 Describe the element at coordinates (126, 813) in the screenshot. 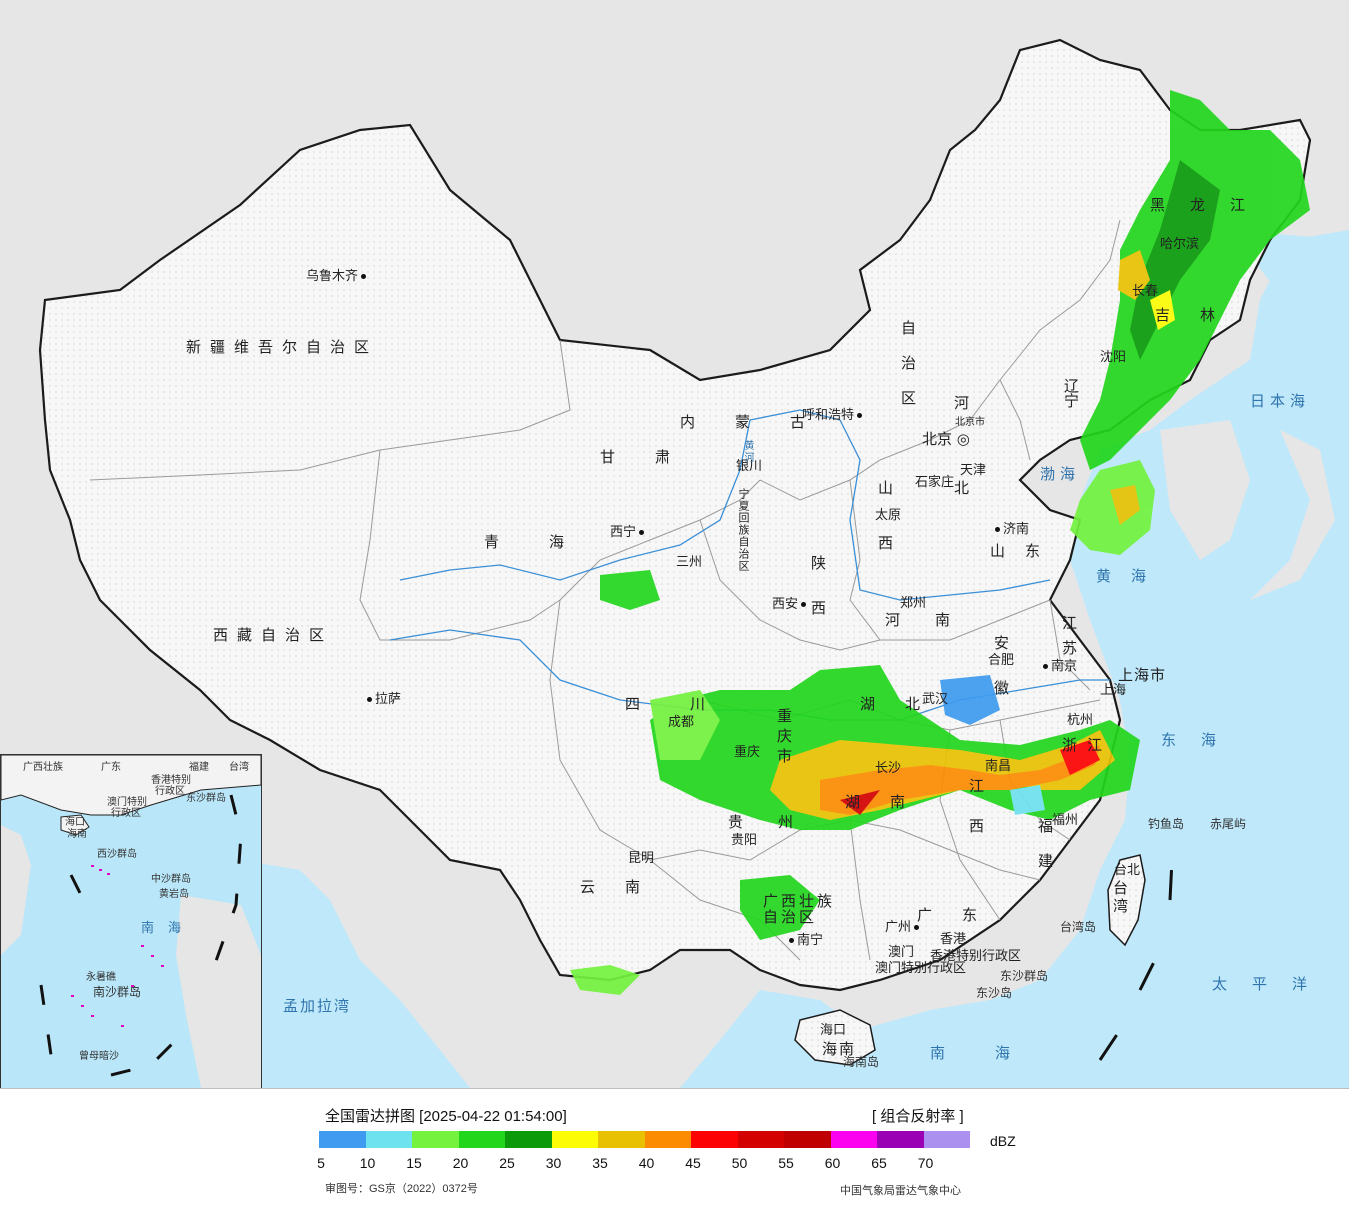

I see `inset-macau-2: 行政区` at that location.